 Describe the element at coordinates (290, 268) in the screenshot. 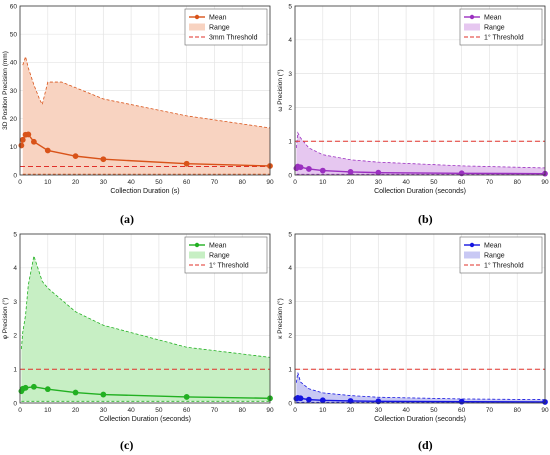

I see `y-tick-label: 4` at that location.